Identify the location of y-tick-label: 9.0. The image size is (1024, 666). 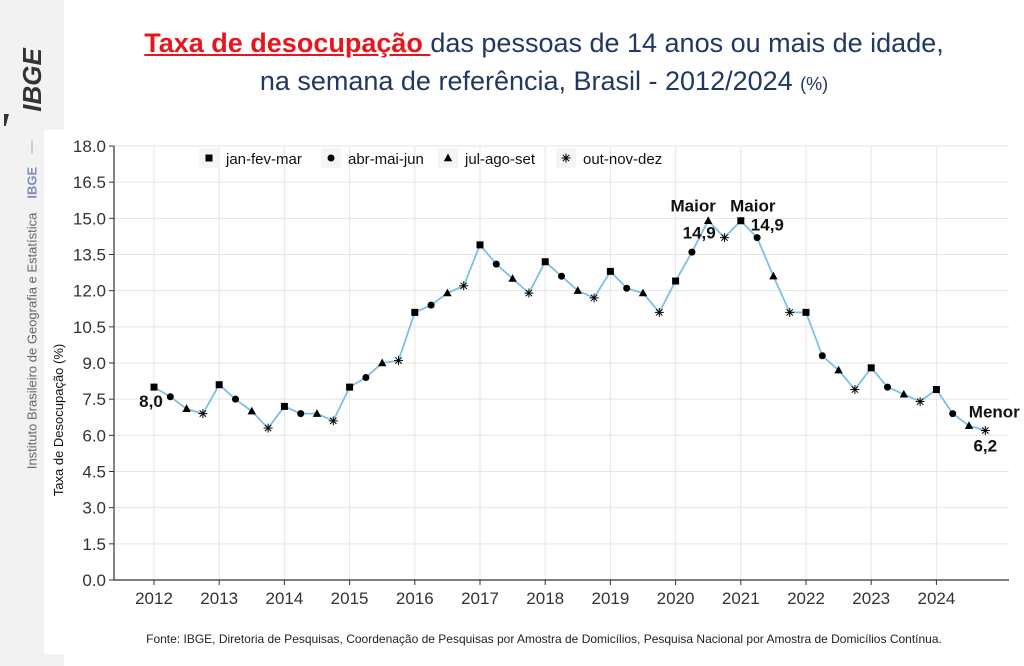
(94, 363).